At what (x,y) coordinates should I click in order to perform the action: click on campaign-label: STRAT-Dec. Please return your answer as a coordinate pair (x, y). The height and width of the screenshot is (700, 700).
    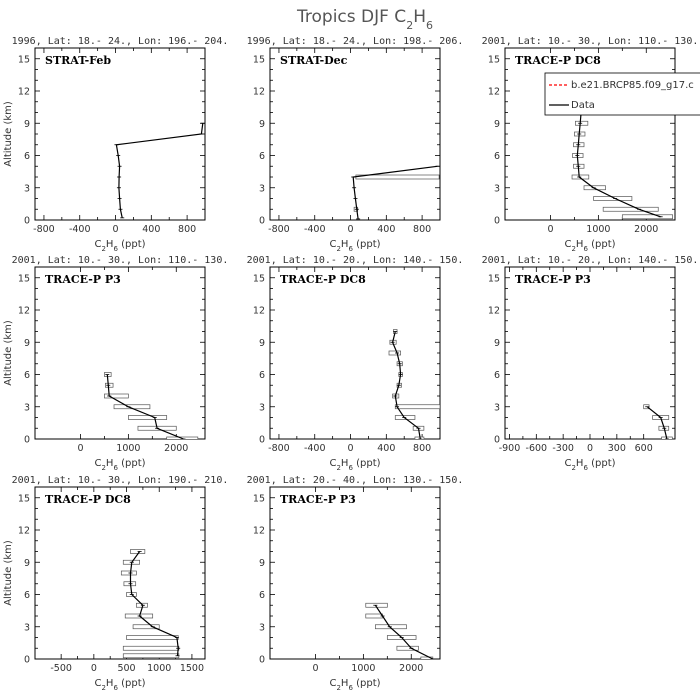
    Looking at the image, I should click on (314, 60).